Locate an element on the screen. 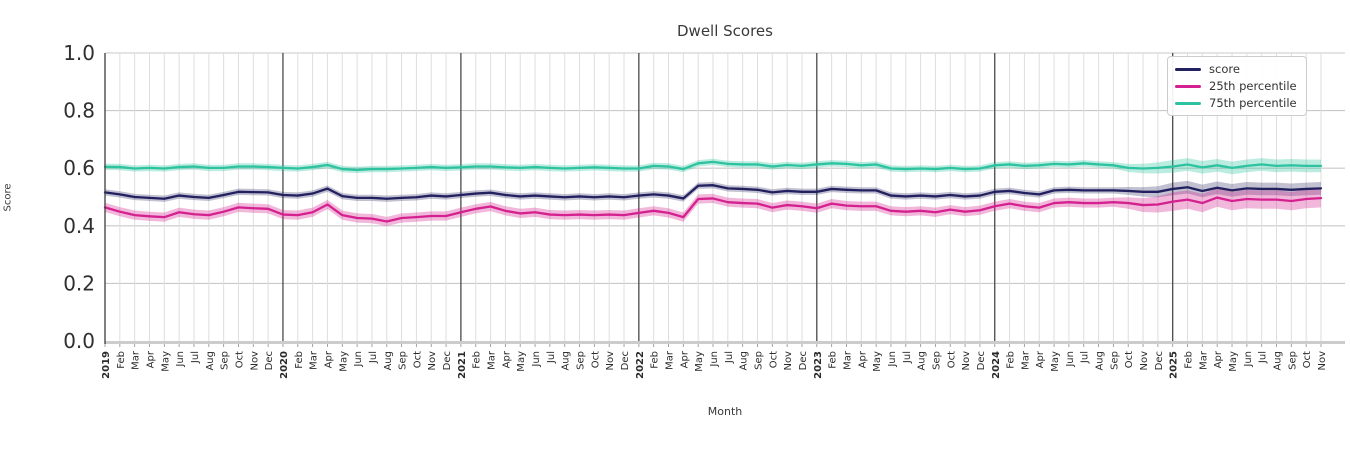  x-tick-label: 2025 is located at coordinates (1174, 365).